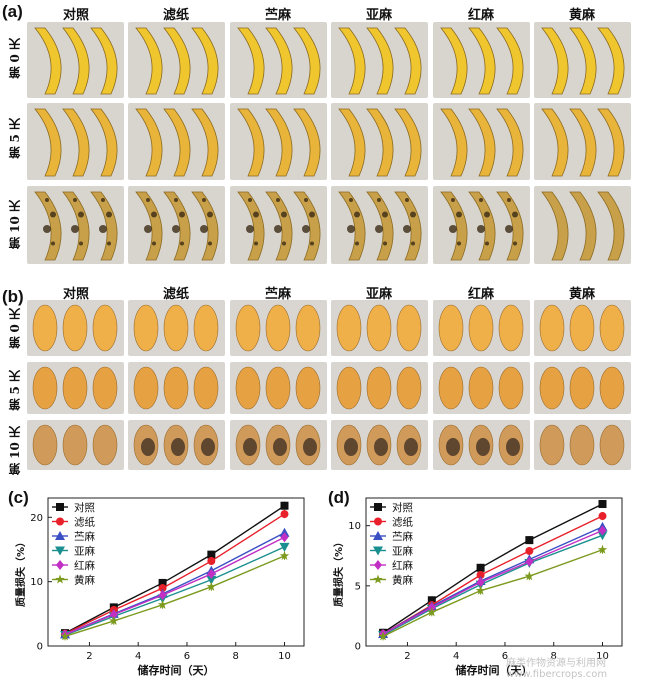 This screenshot has width=646, height=681. Describe the element at coordinates (277, 15) in the screenshot. I see `banana-col-header: 苎麻` at that location.